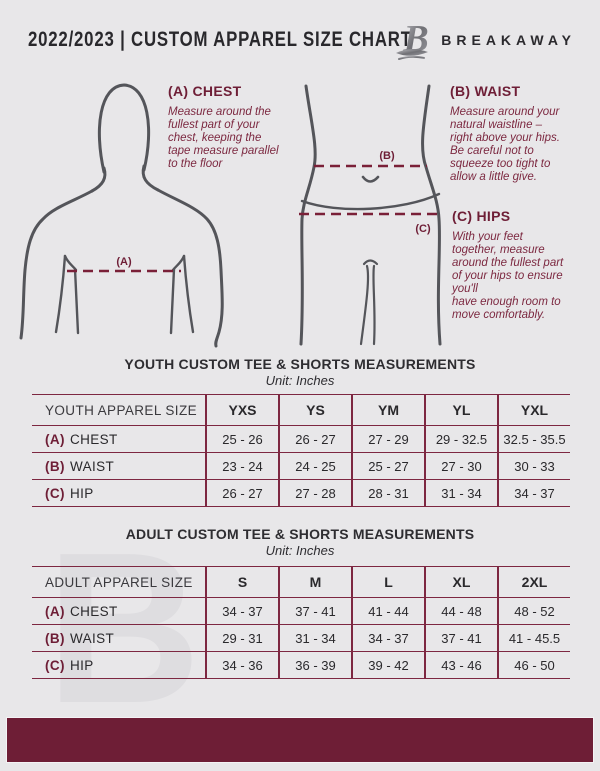  What do you see at coordinates (118, 665) in the screenshot?
I see `adult-row-label: (C) HIP` at bounding box center [118, 665].